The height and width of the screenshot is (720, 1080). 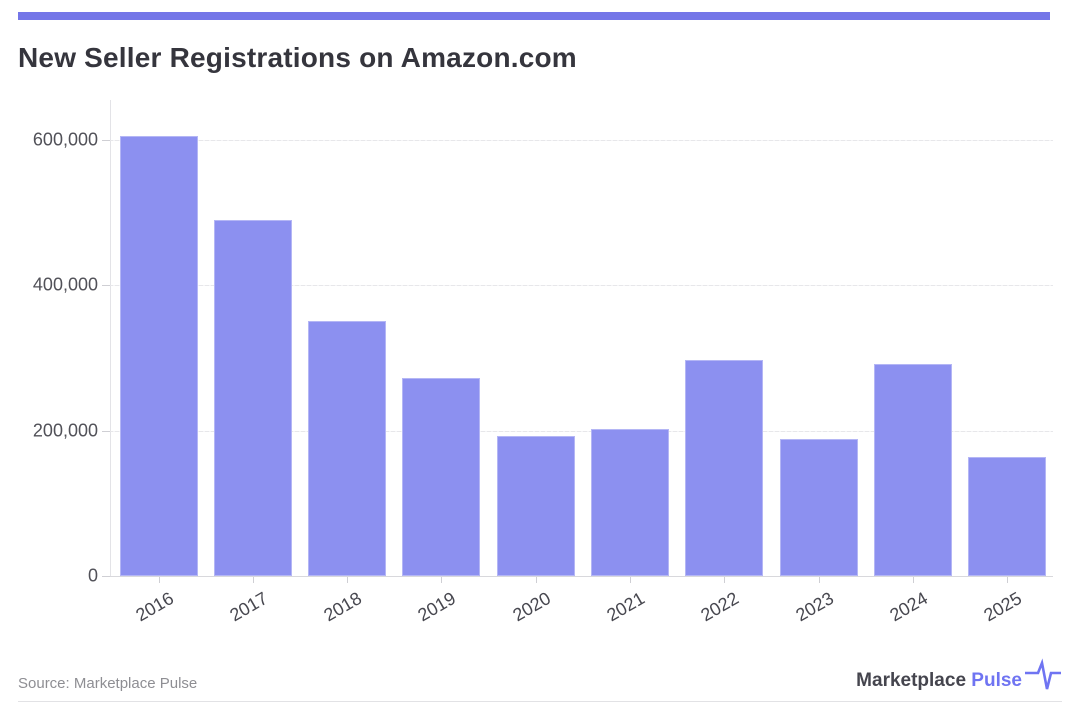 What do you see at coordinates (578, 576) in the screenshot?
I see `x-axis-line` at bounding box center [578, 576].